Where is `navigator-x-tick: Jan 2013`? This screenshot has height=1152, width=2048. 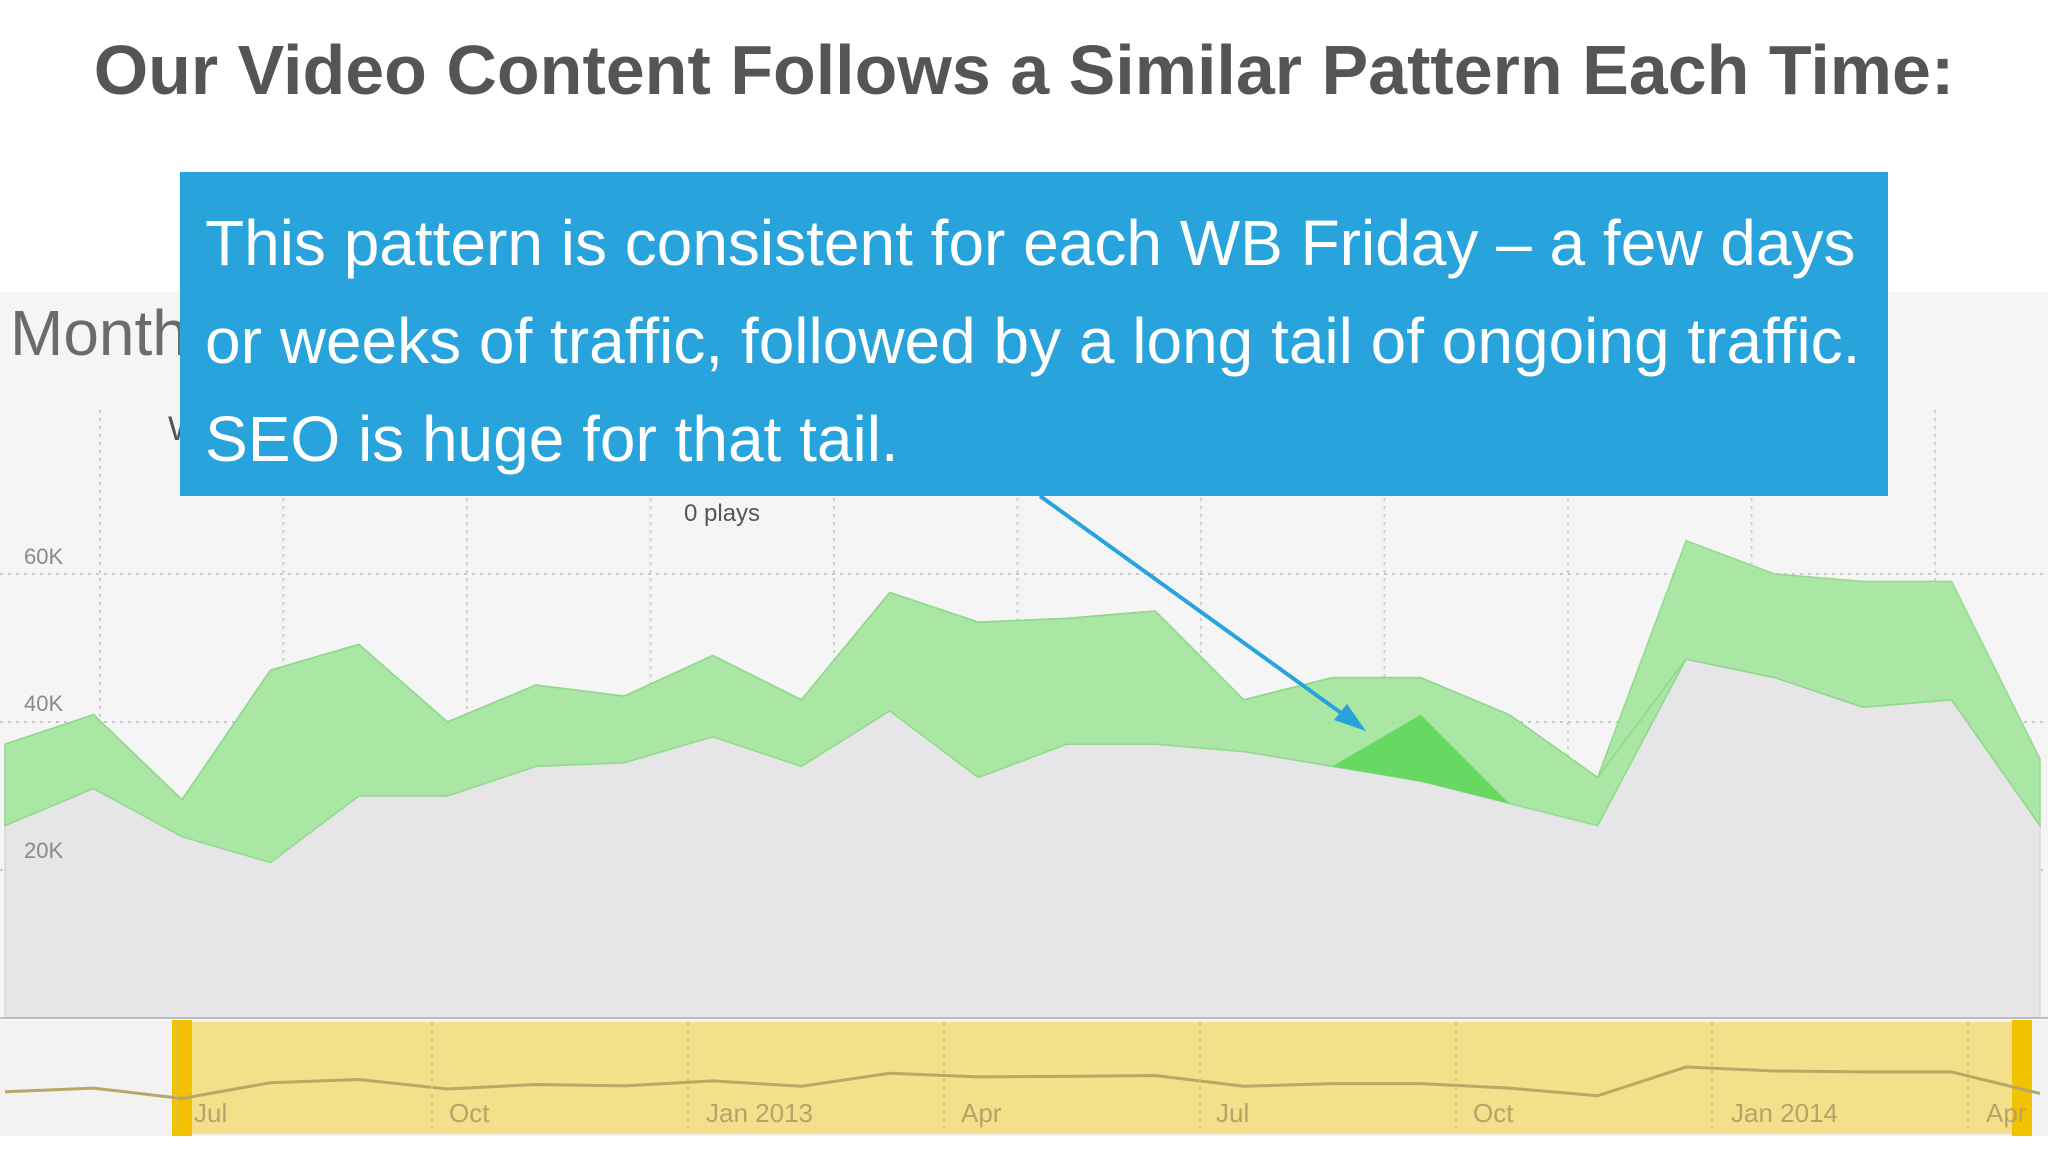
navigator-x-tick: Jan 2013 is located at coordinates (759, 1113).